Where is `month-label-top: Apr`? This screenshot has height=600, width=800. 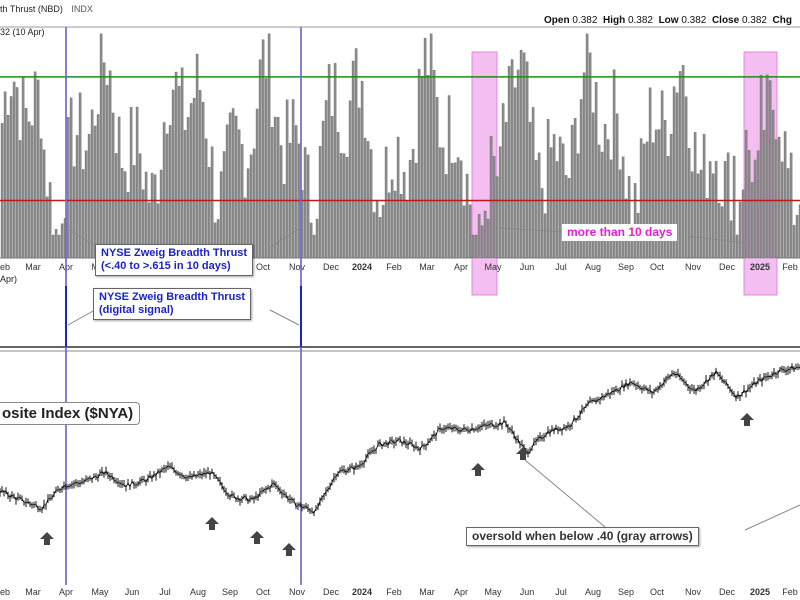
month-label-top: Apr is located at coordinates (461, 267).